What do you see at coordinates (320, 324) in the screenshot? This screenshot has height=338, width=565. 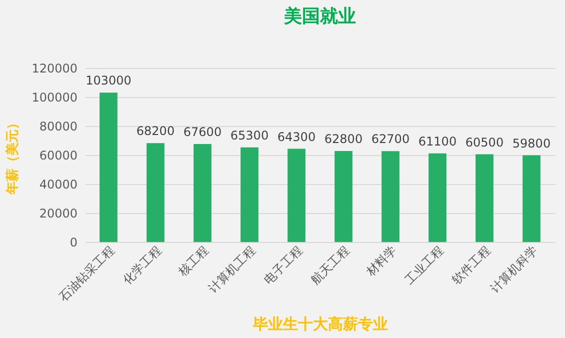 I see `x-axis-title: 毕业生十大高薪专业` at bounding box center [320, 324].